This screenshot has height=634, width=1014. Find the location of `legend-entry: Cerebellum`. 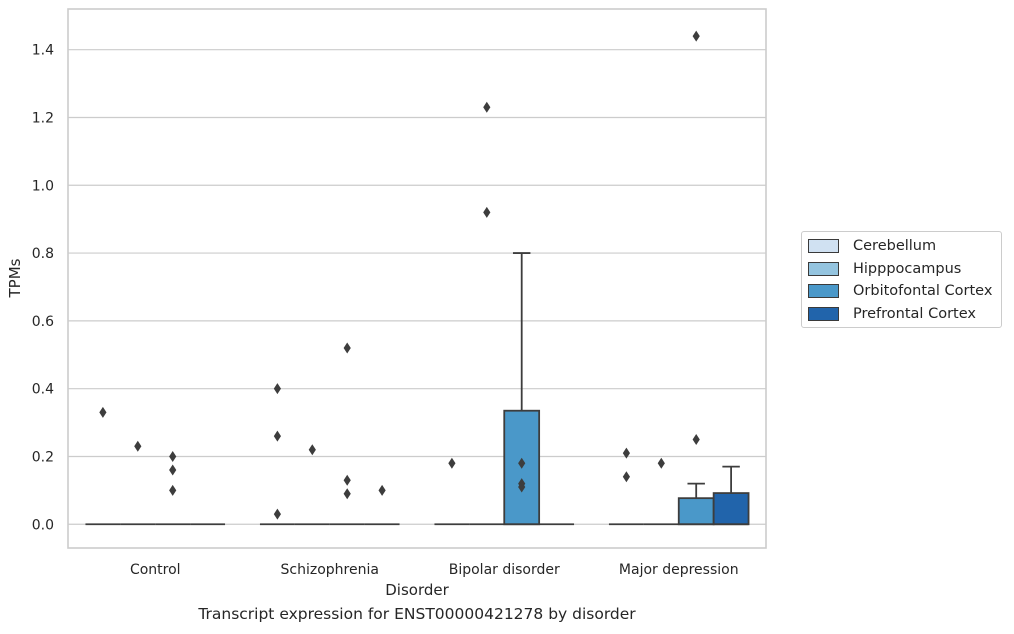

legend-entry: Cerebellum is located at coordinates (901, 246).